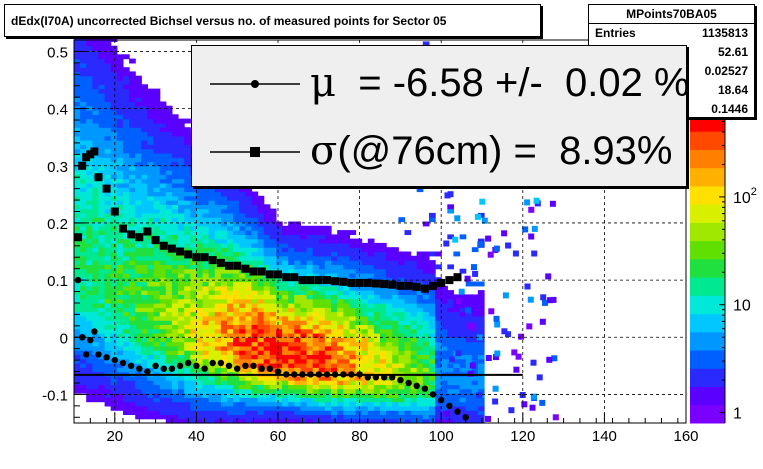 The height and width of the screenshot is (469, 763). What do you see at coordinates (310, 280) in the screenshot?
I see `sigma-point` at bounding box center [310, 280].